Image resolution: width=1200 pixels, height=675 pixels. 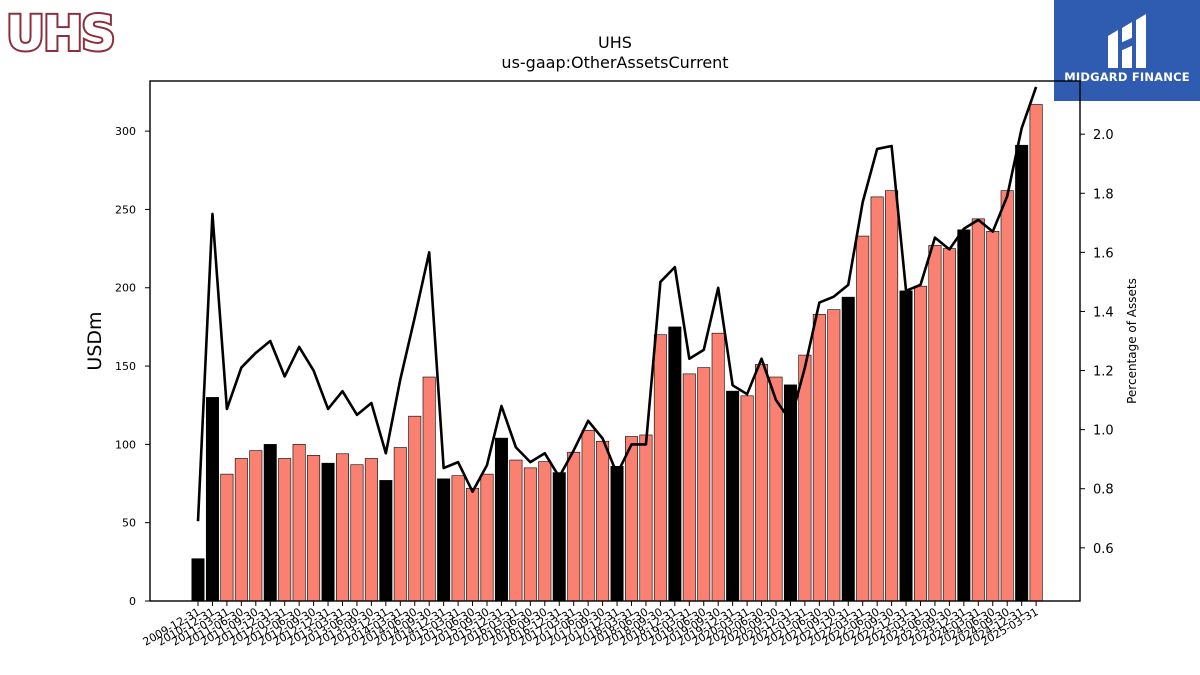 What do you see at coordinates (1132, 341) in the screenshot?
I see `y2-axis-label: Percentage of Assets` at bounding box center [1132, 341].